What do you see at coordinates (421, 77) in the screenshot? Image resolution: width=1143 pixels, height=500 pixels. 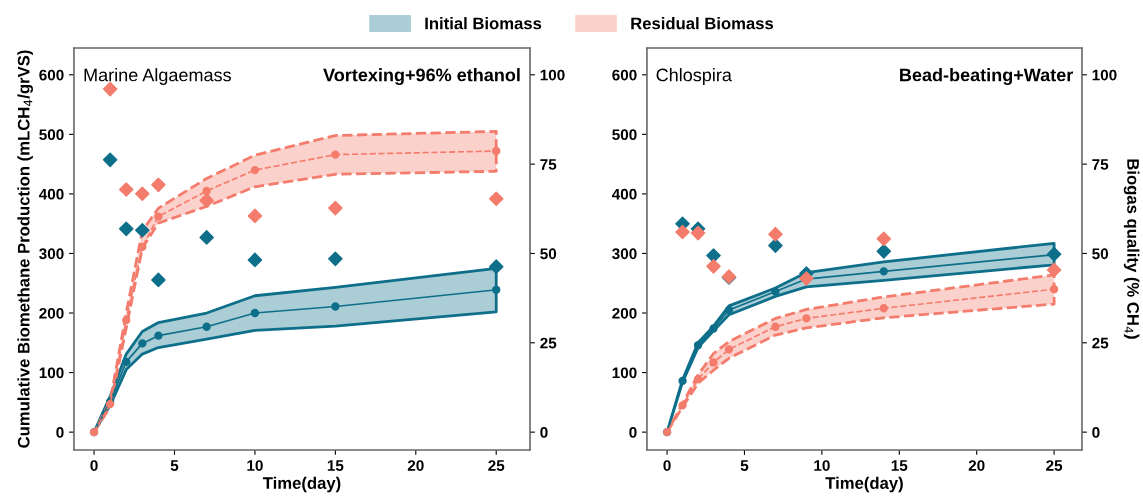 I see `annotation: Vortexing+96% ethanol` at bounding box center [421, 77].